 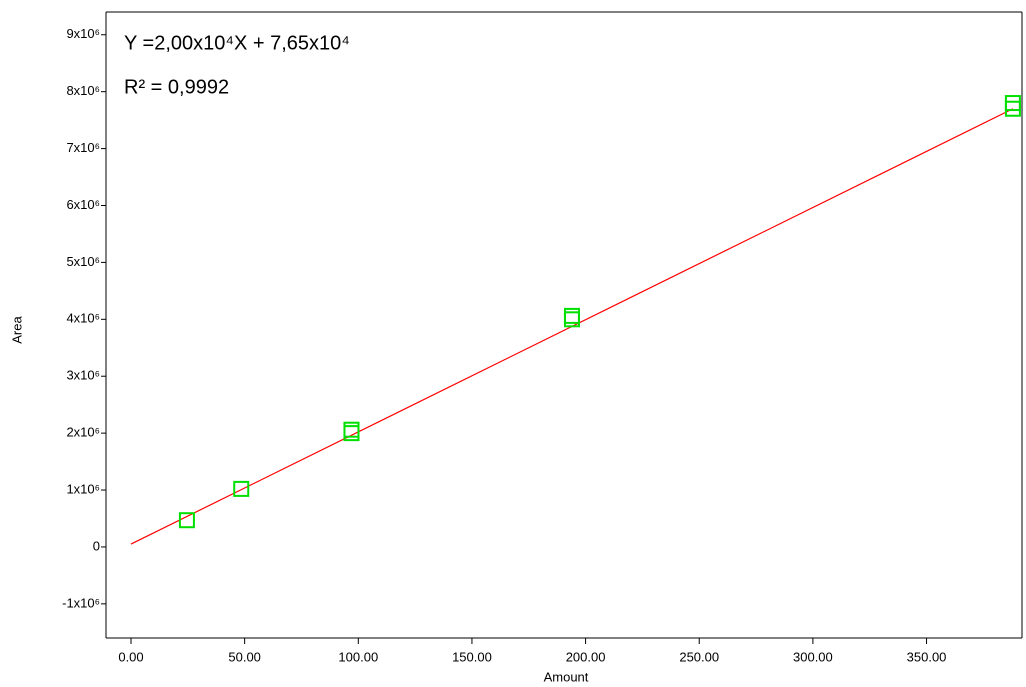 What do you see at coordinates (699, 656) in the screenshot?
I see `x-tick-label: 250.00` at bounding box center [699, 656].